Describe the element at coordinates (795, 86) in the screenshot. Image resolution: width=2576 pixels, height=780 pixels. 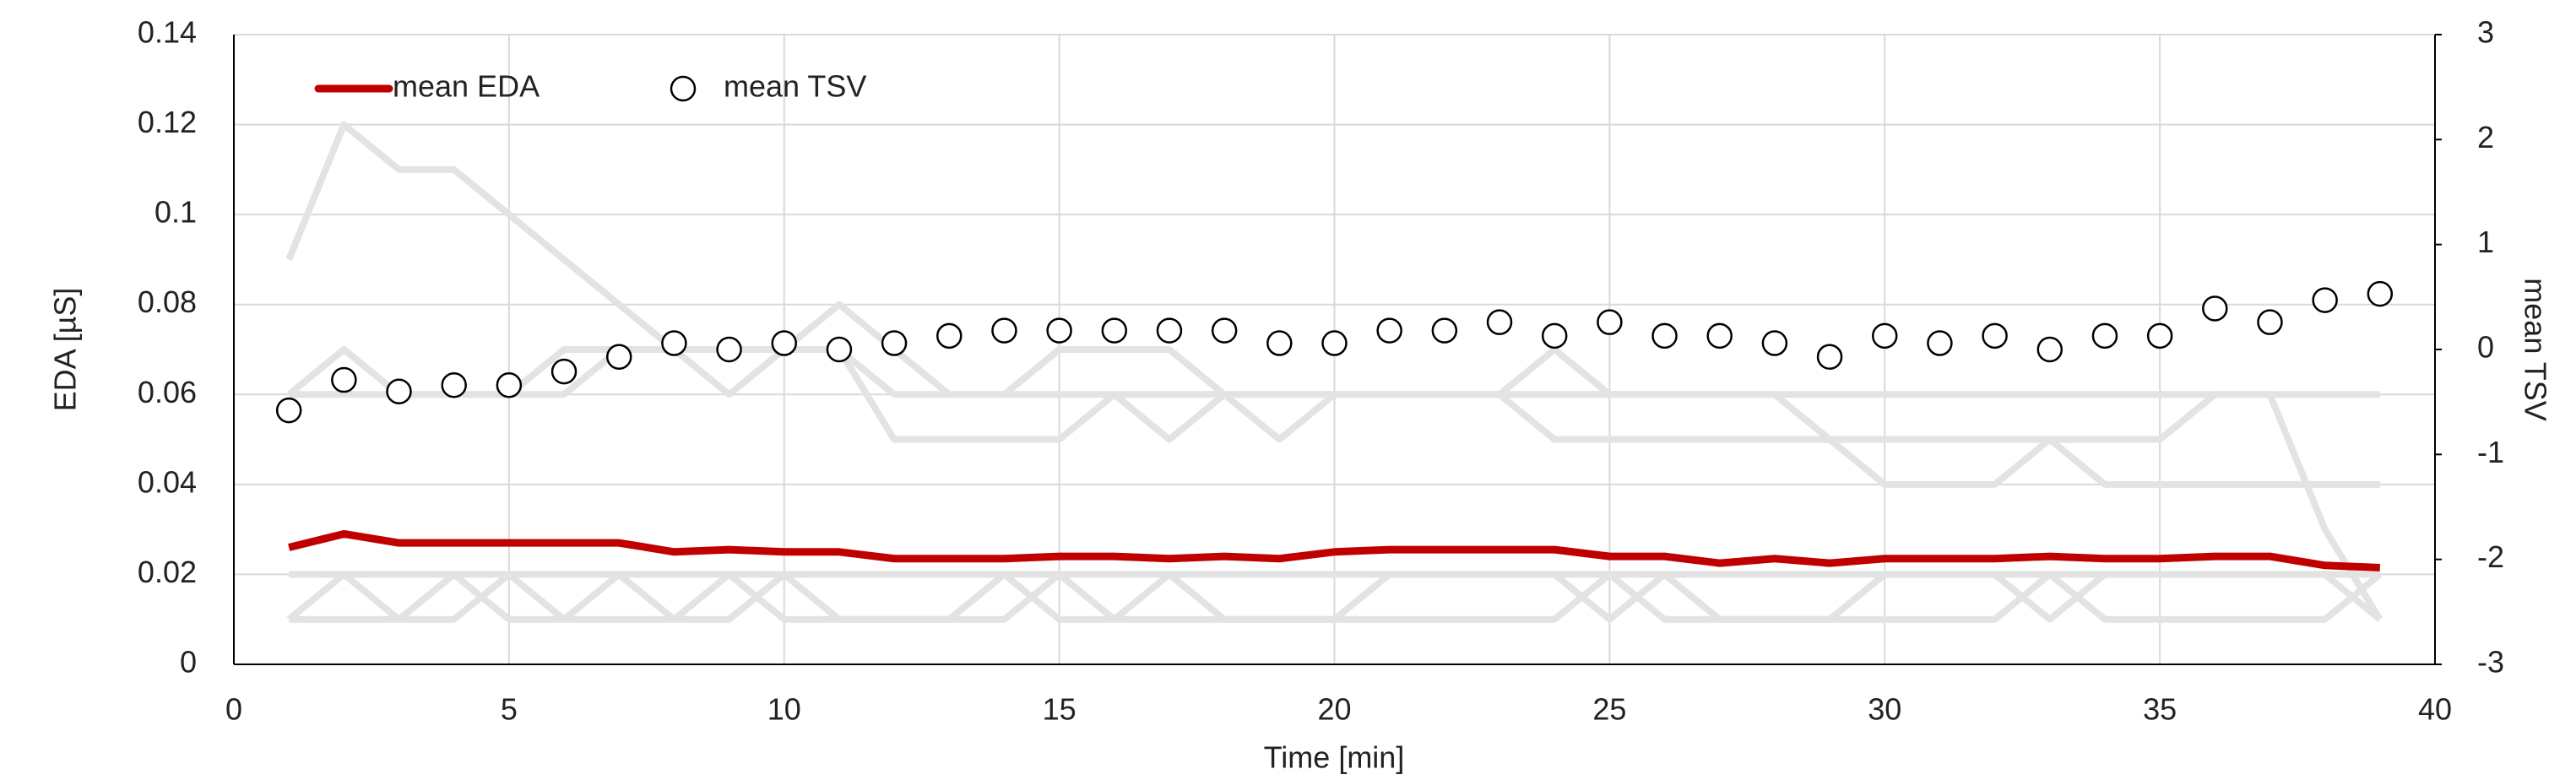
I see `legend-label: mean TSV` at that location.